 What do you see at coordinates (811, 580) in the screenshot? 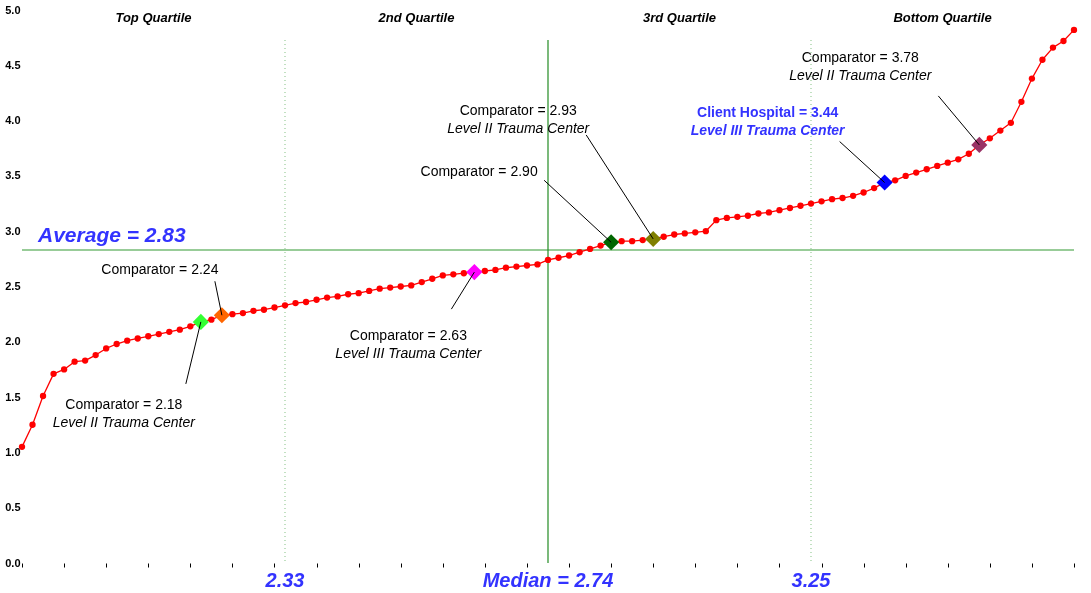
I see `text: 3.25` at bounding box center [811, 580].